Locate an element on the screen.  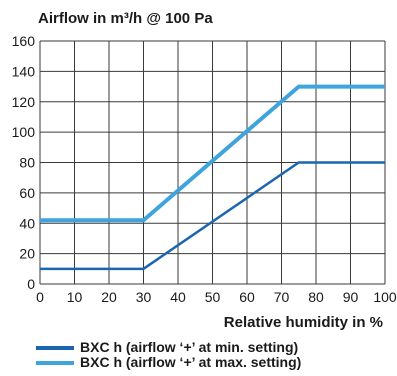
y-tick-label-160: 160 is located at coordinates (24, 41).